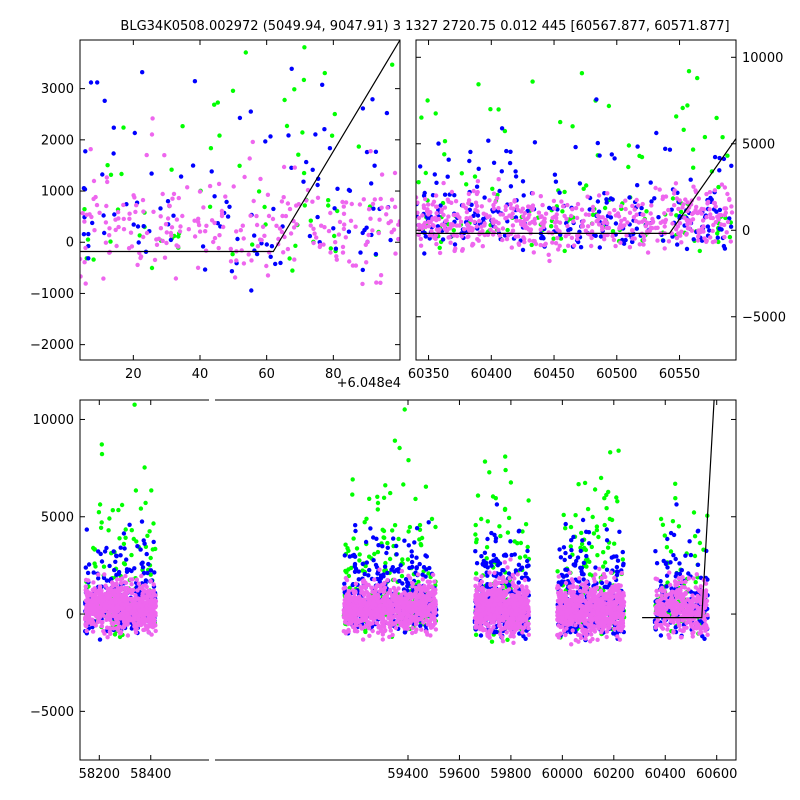 The width and height of the screenshot is (800, 800). I want to click on y-tick-label: −2000, so click(52, 345).